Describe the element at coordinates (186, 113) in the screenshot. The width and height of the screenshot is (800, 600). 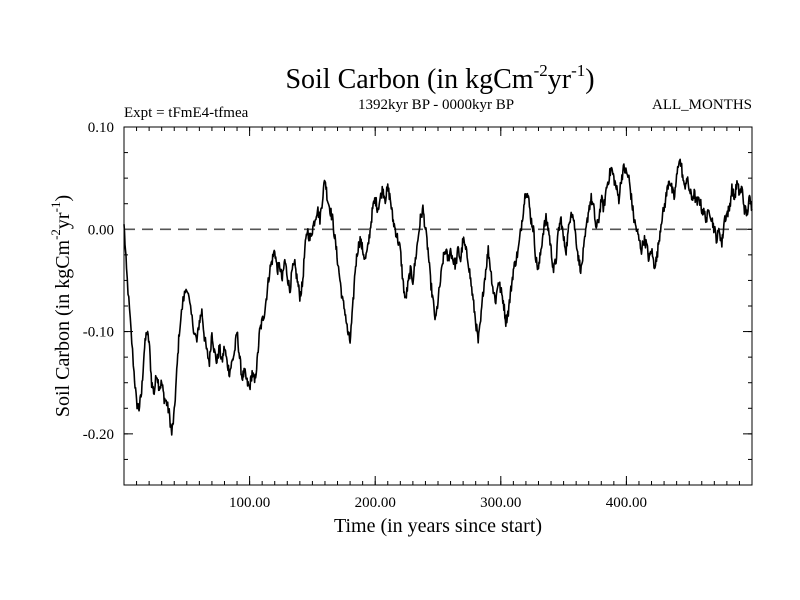
I see `expt-label: Expt = tFmE4-tfmea` at that location.